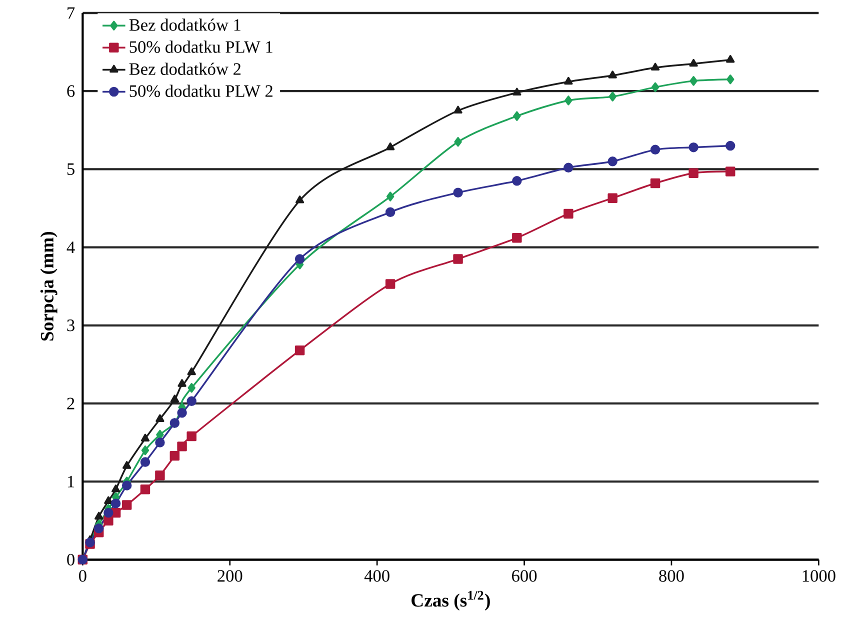  Describe the element at coordinates (451, 600) in the screenshot. I see `x-axis-title: Czas (s$^{1/2}$)` at that location.